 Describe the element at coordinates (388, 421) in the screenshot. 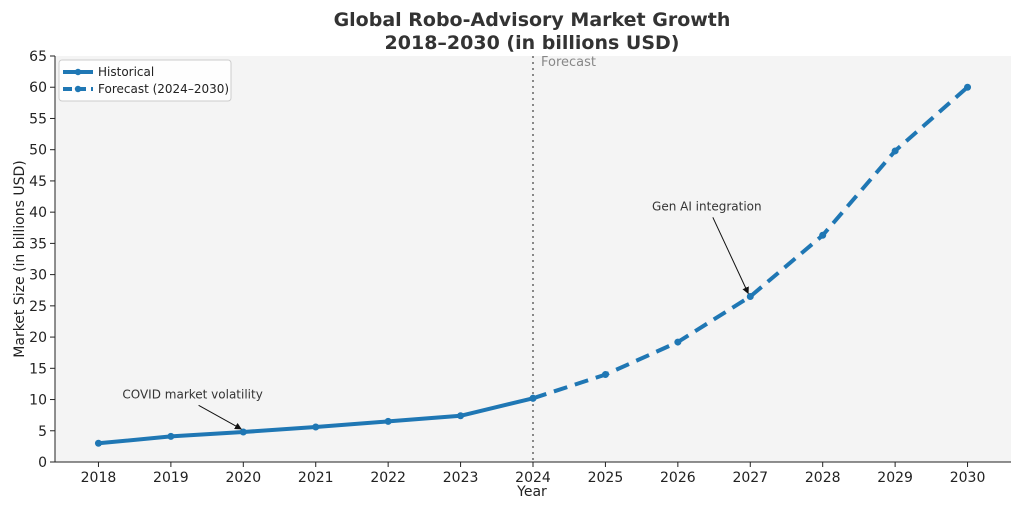

I see `data-point-historical-2022` at that location.